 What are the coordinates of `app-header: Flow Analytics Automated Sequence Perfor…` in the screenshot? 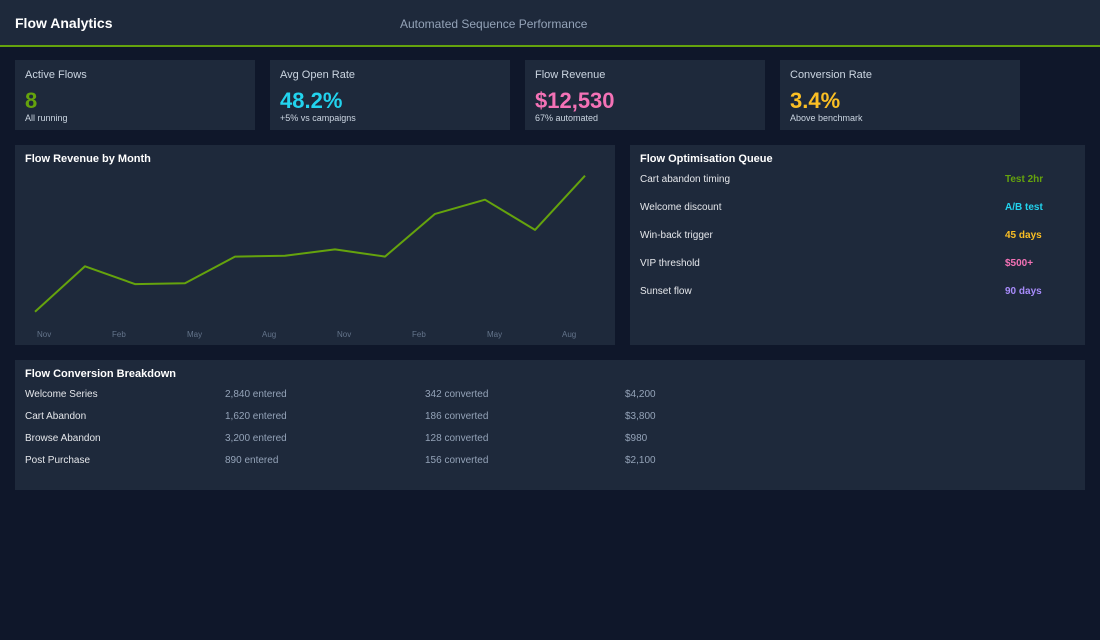 It's located at (550, 23).